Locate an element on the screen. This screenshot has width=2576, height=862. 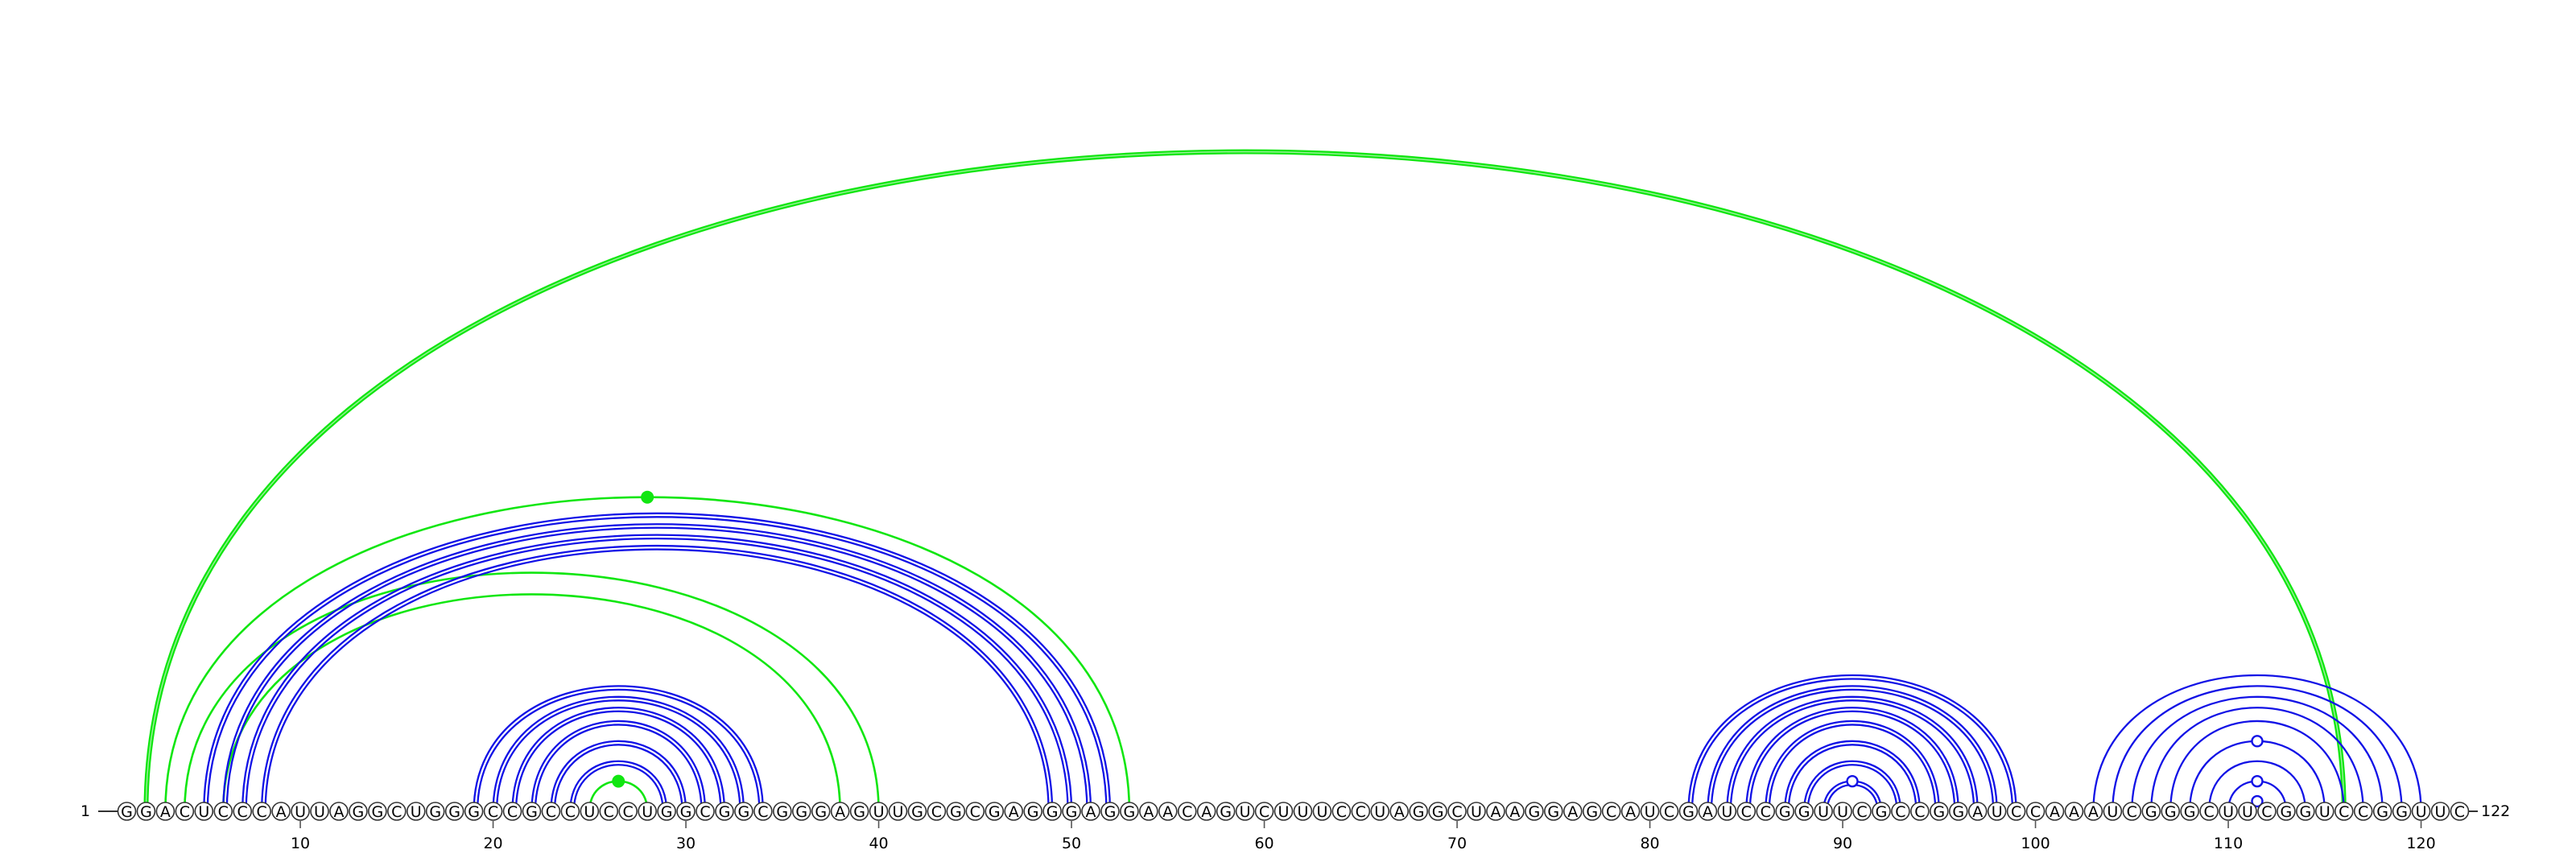
tick-label-70: 70 is located at coordinates (1457, 843).